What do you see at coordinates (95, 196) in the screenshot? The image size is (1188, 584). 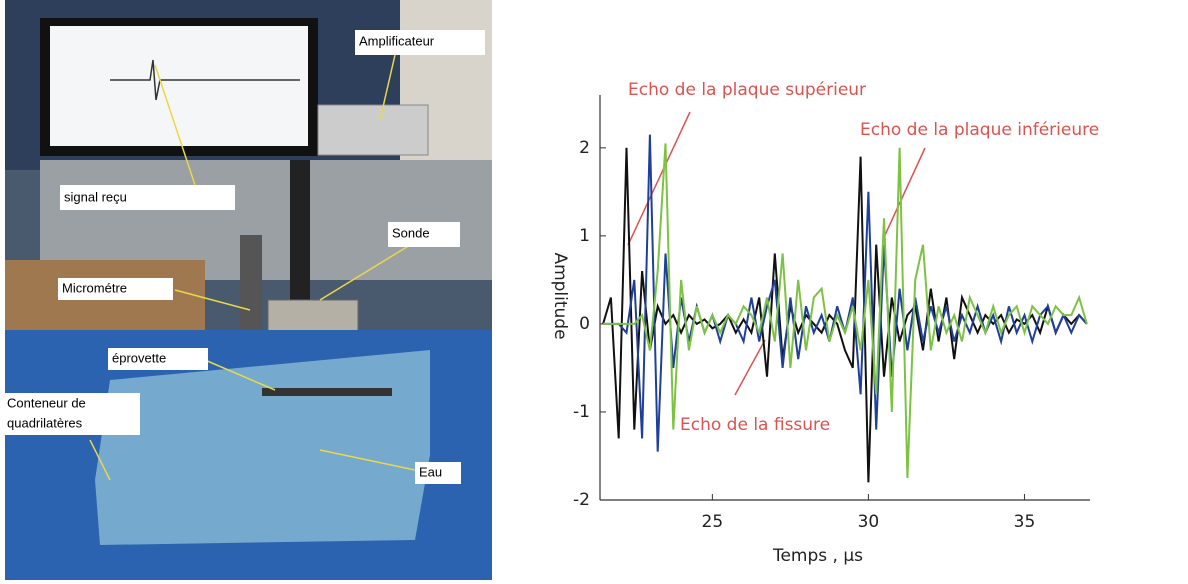 I see `photo-label: signal reçu` at bounding box center [95, 196].